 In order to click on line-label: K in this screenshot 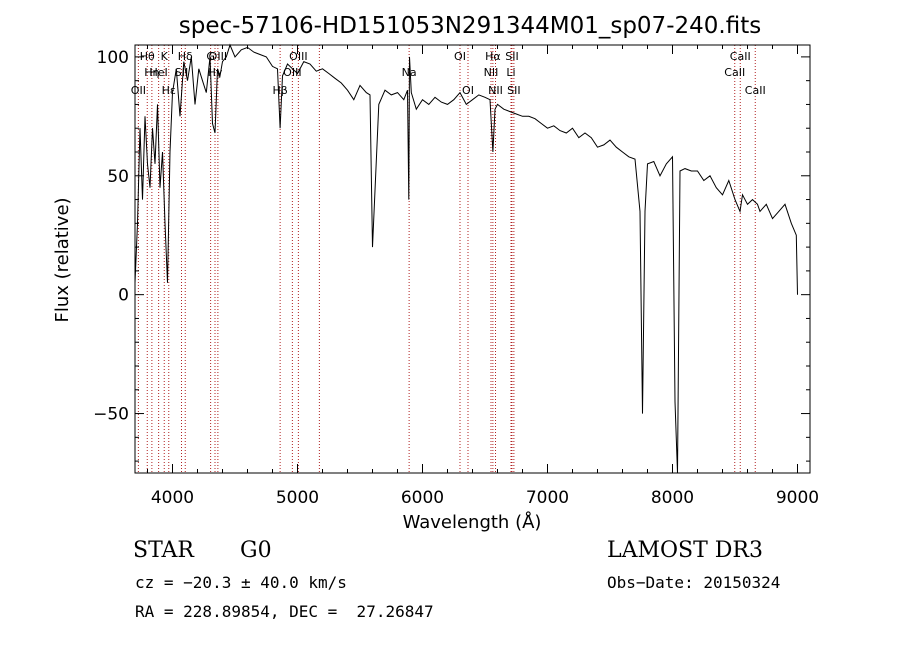, I will do `click(165, 56)`.